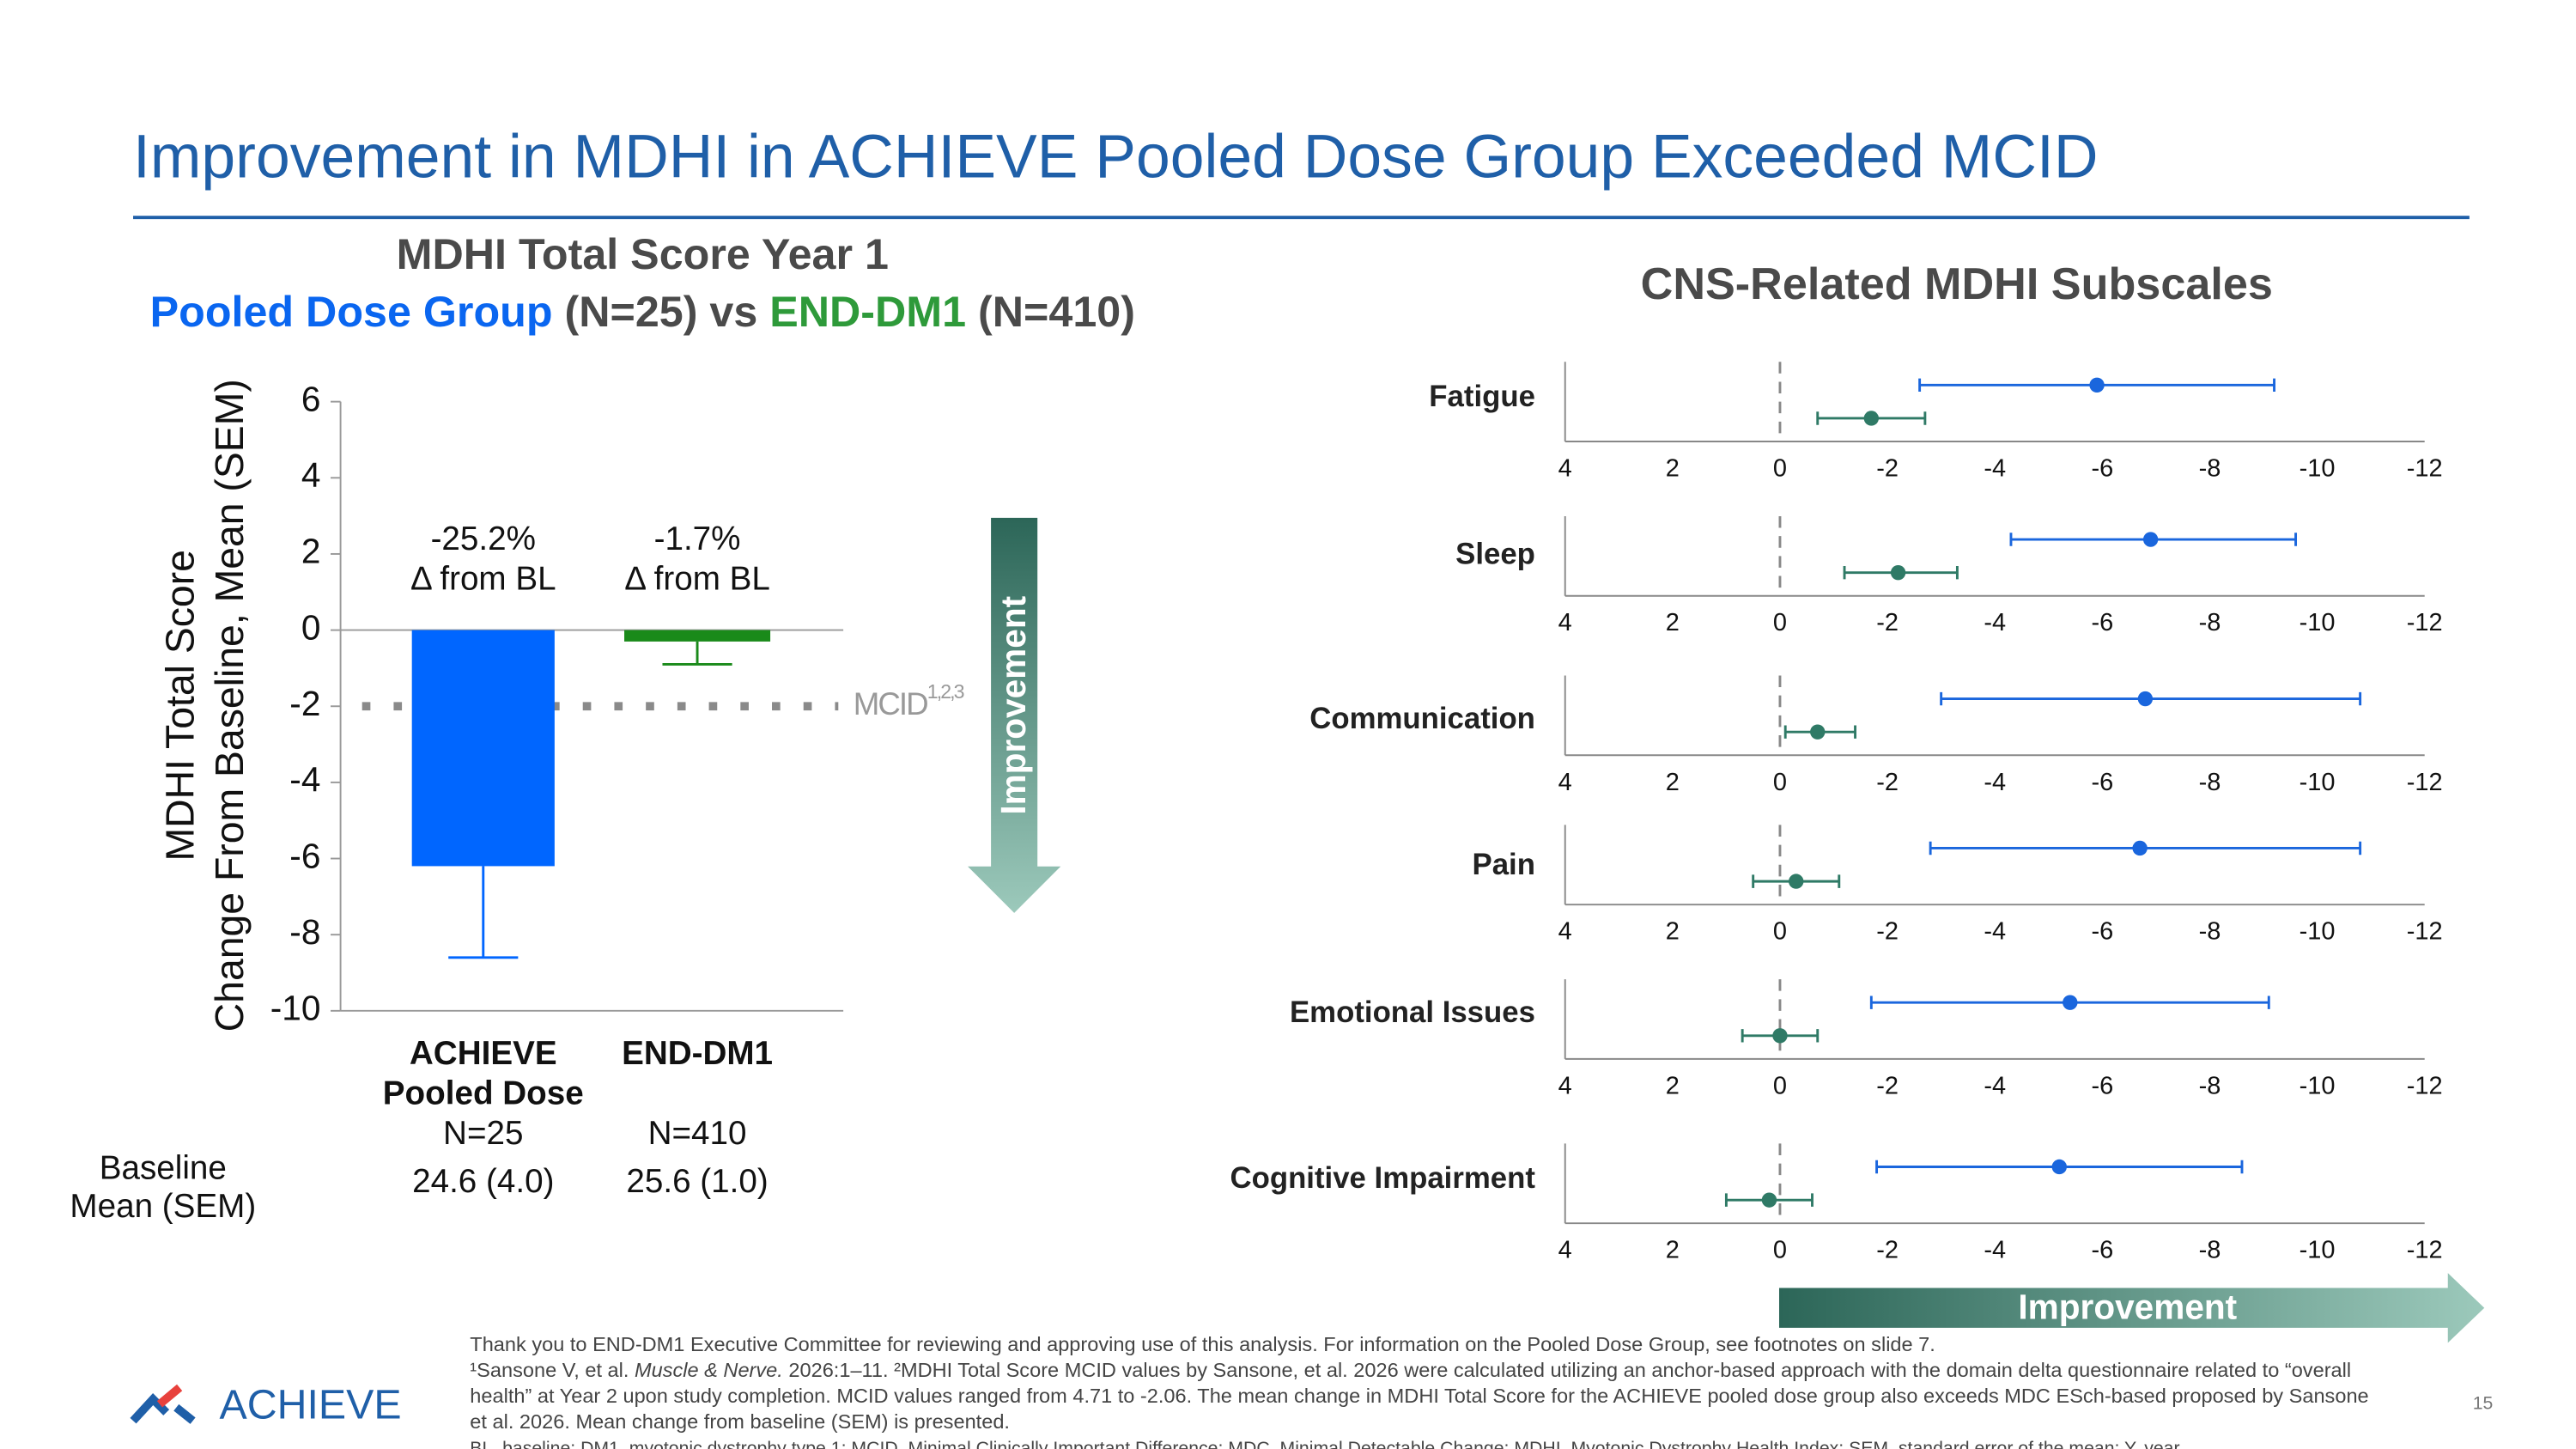 This screenshot has width=2576, height=1449. I want to click on x-tick-label: END-DM1, so click(697, 1053).